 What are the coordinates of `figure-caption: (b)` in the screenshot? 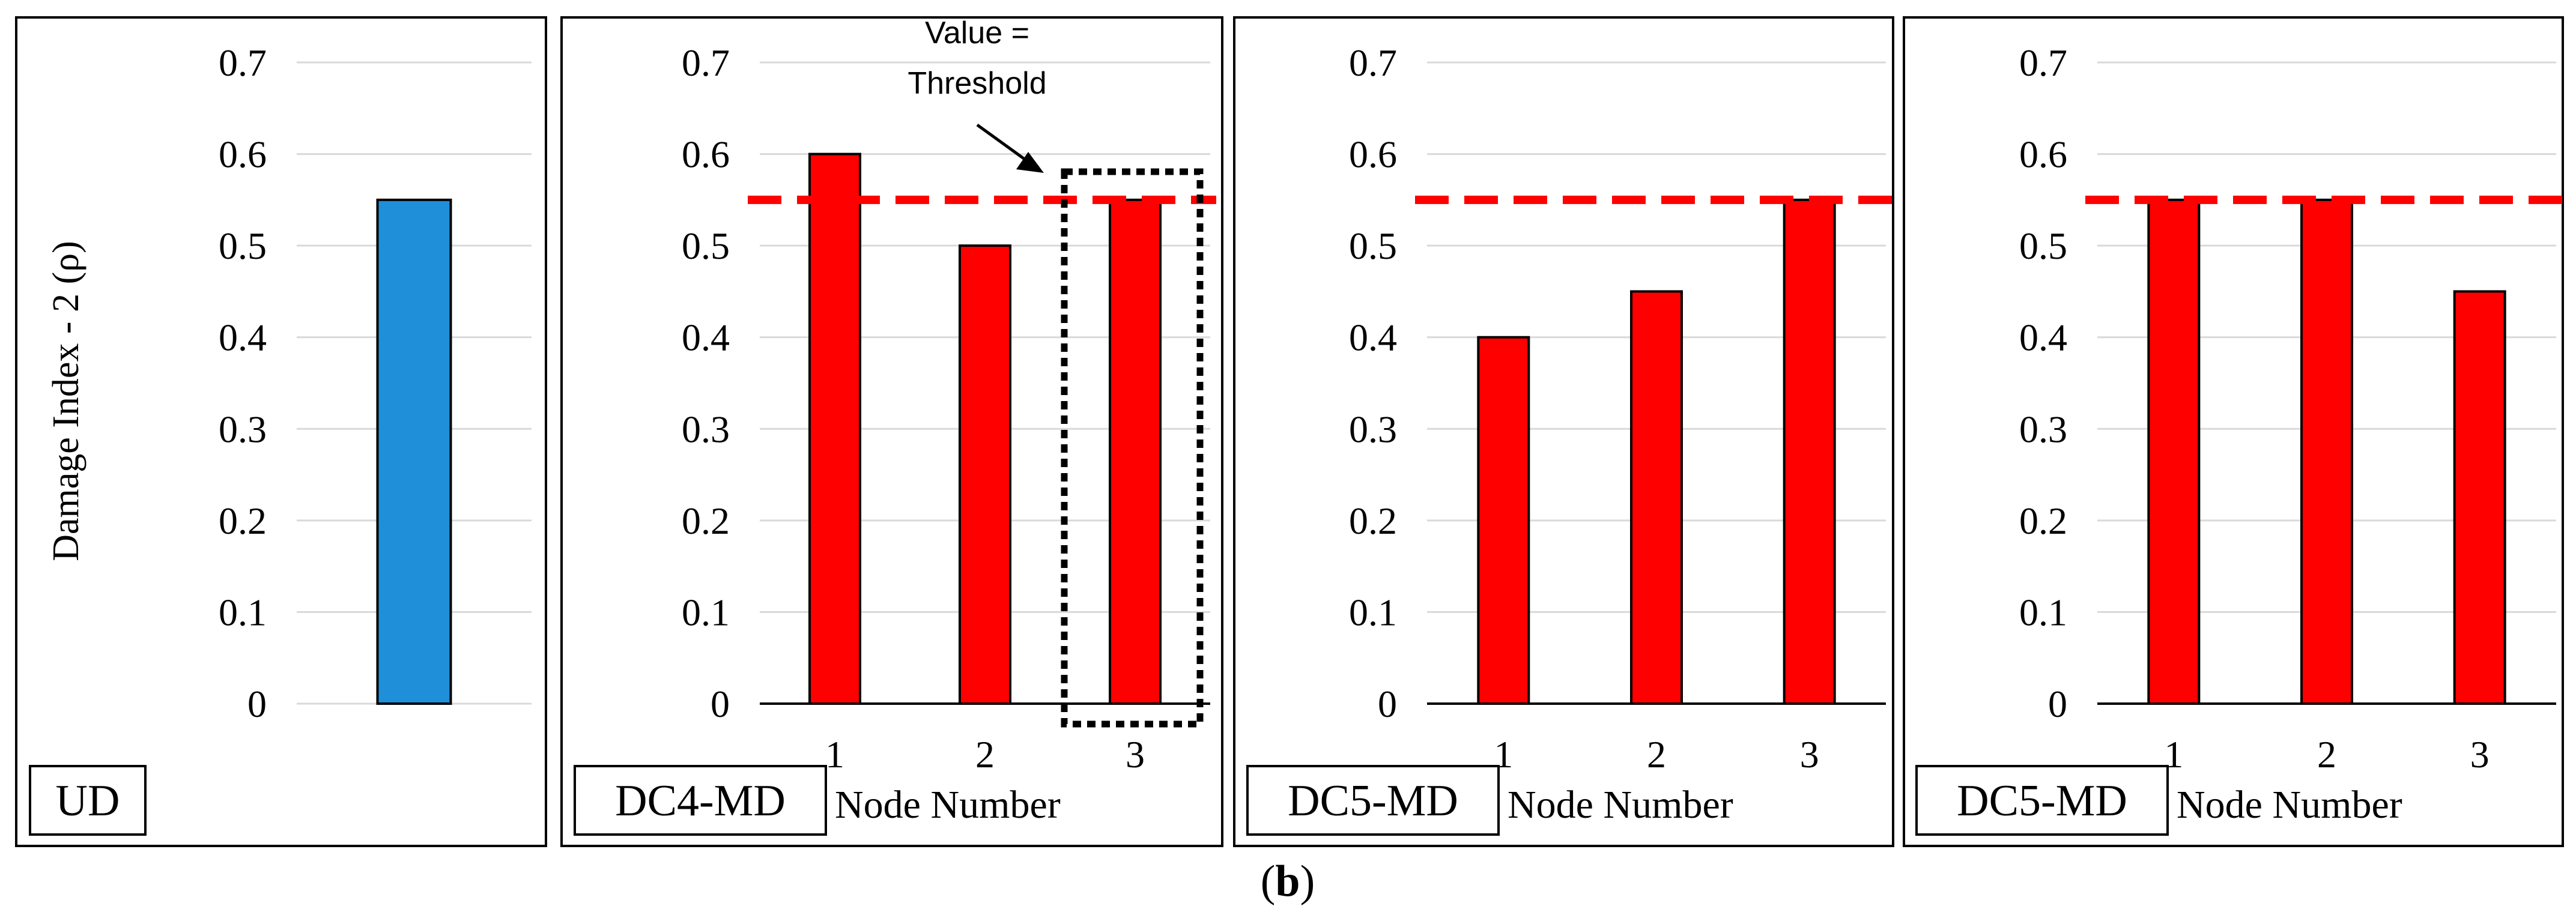 It's located at (1288, 881).